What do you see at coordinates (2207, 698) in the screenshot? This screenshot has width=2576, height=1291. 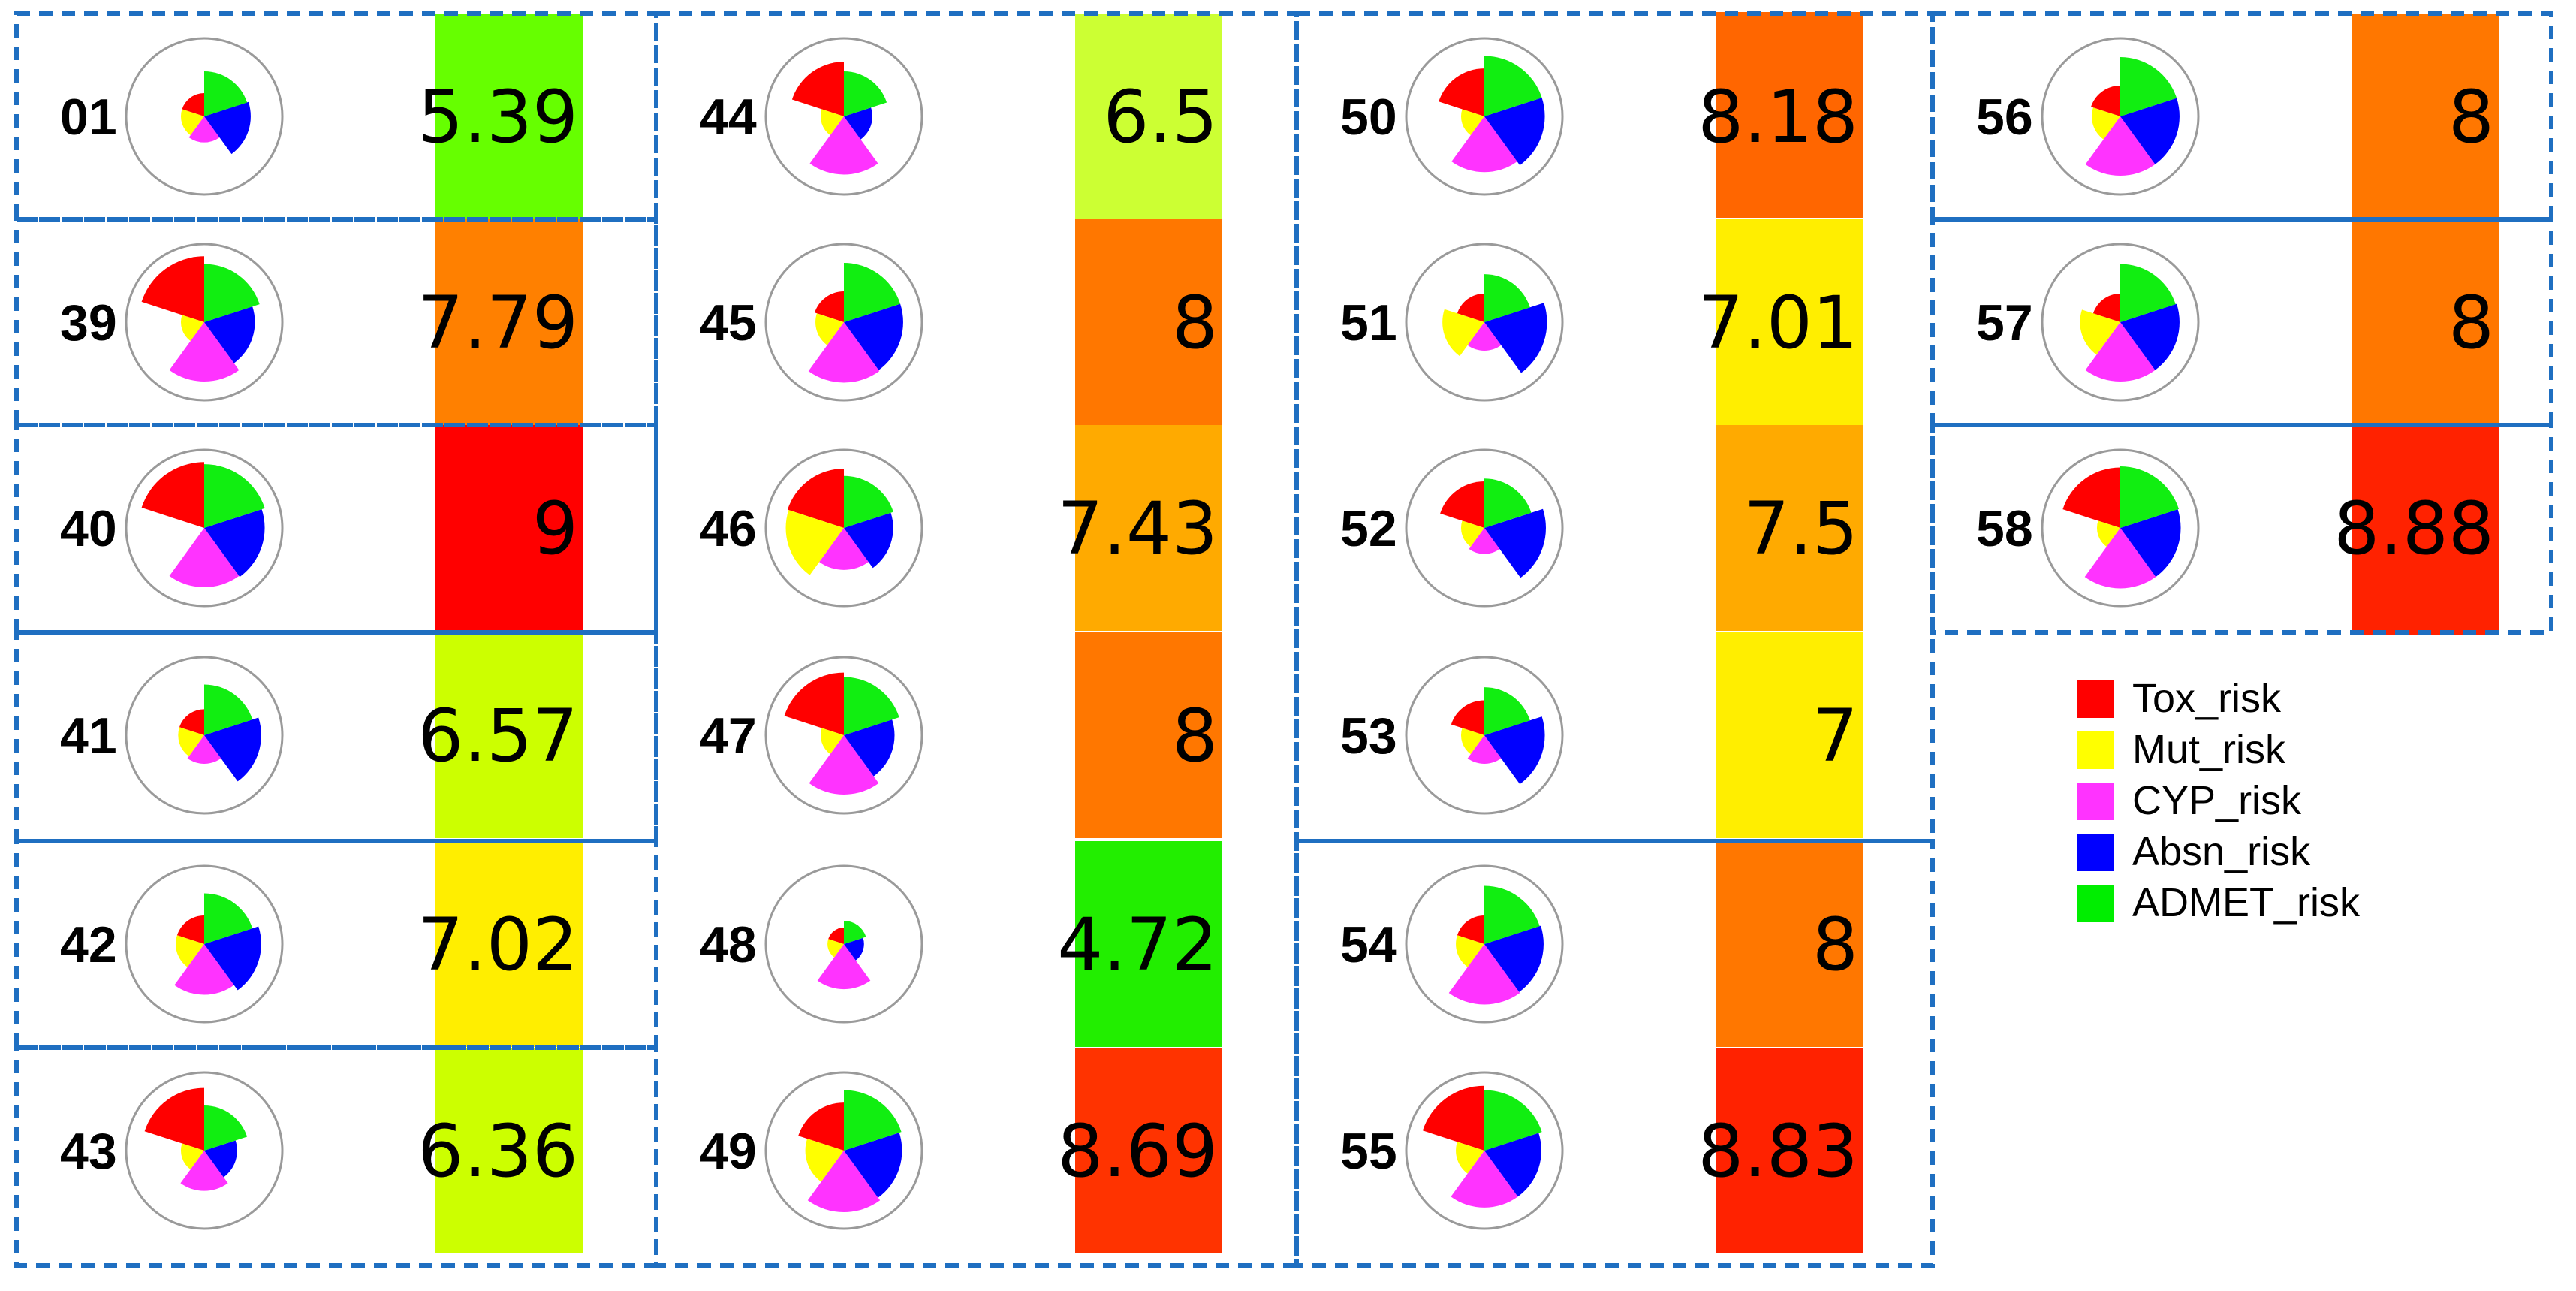 I see `tox-legend-label: Tox_risk` at bounding box center [2207, 698].